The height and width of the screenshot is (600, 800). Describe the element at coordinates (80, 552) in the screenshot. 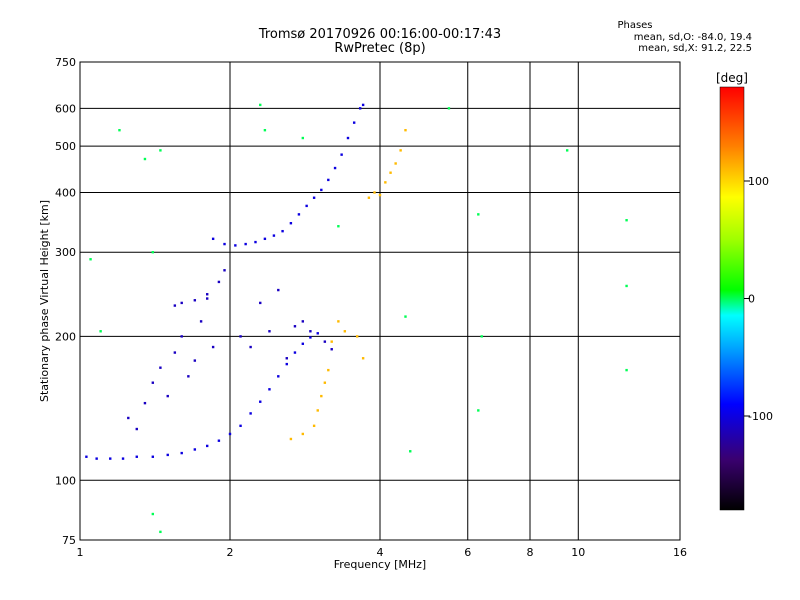

I see `x-tick-label: 1` at that location.